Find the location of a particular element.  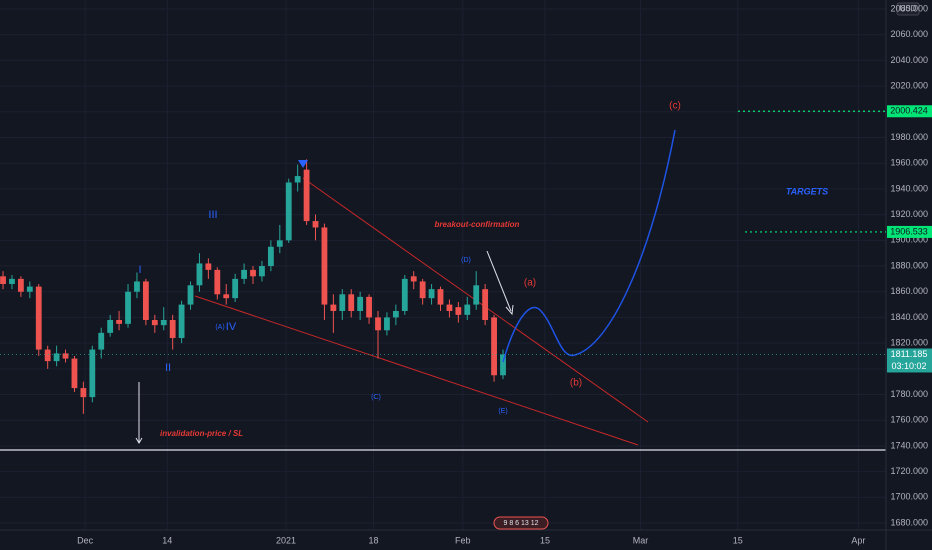

lower-trendline is located at coordinates (416, 370).